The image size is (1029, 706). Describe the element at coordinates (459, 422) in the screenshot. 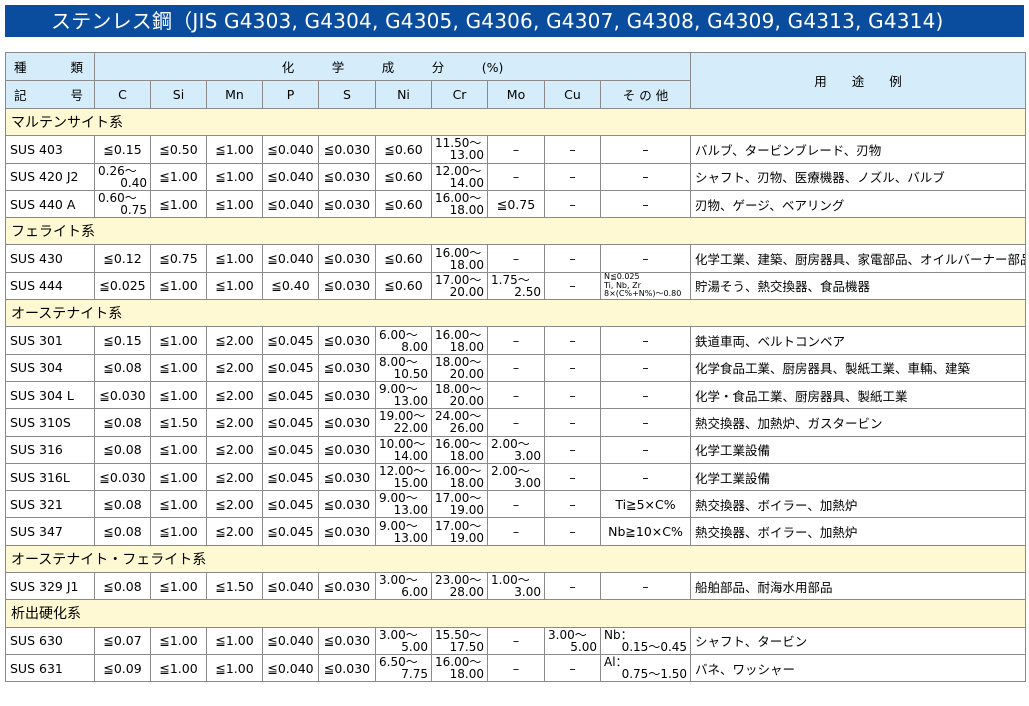

I see `range-value: 24.00〜 26.00` at that location.